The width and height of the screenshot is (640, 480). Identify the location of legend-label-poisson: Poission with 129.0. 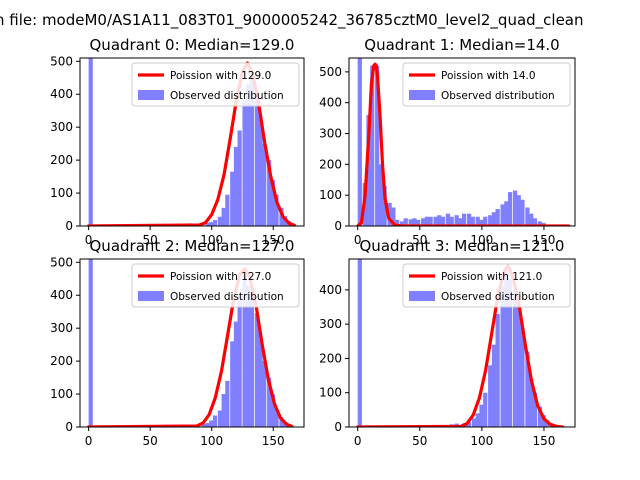
(220, 76).